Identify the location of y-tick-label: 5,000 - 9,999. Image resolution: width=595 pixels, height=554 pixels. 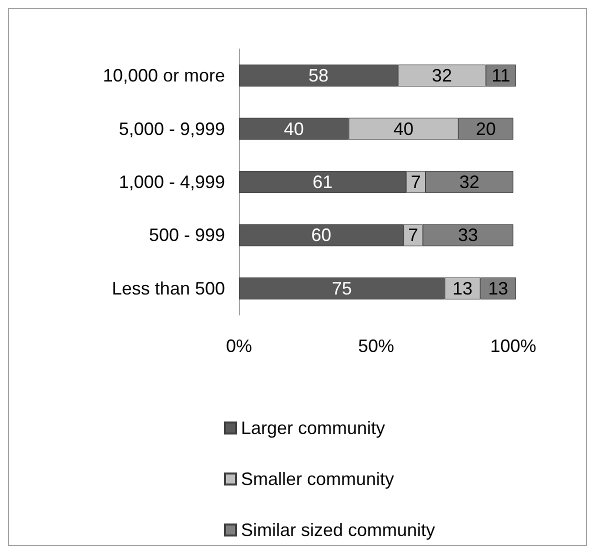
(171, 128).